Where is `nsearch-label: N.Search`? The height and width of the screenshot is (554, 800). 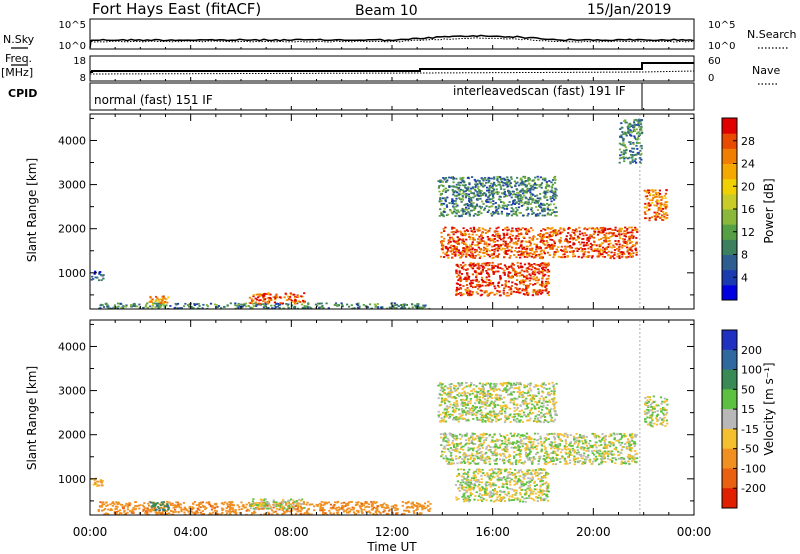 nsearch-label: N.Search is located at coordinates (772, 34).